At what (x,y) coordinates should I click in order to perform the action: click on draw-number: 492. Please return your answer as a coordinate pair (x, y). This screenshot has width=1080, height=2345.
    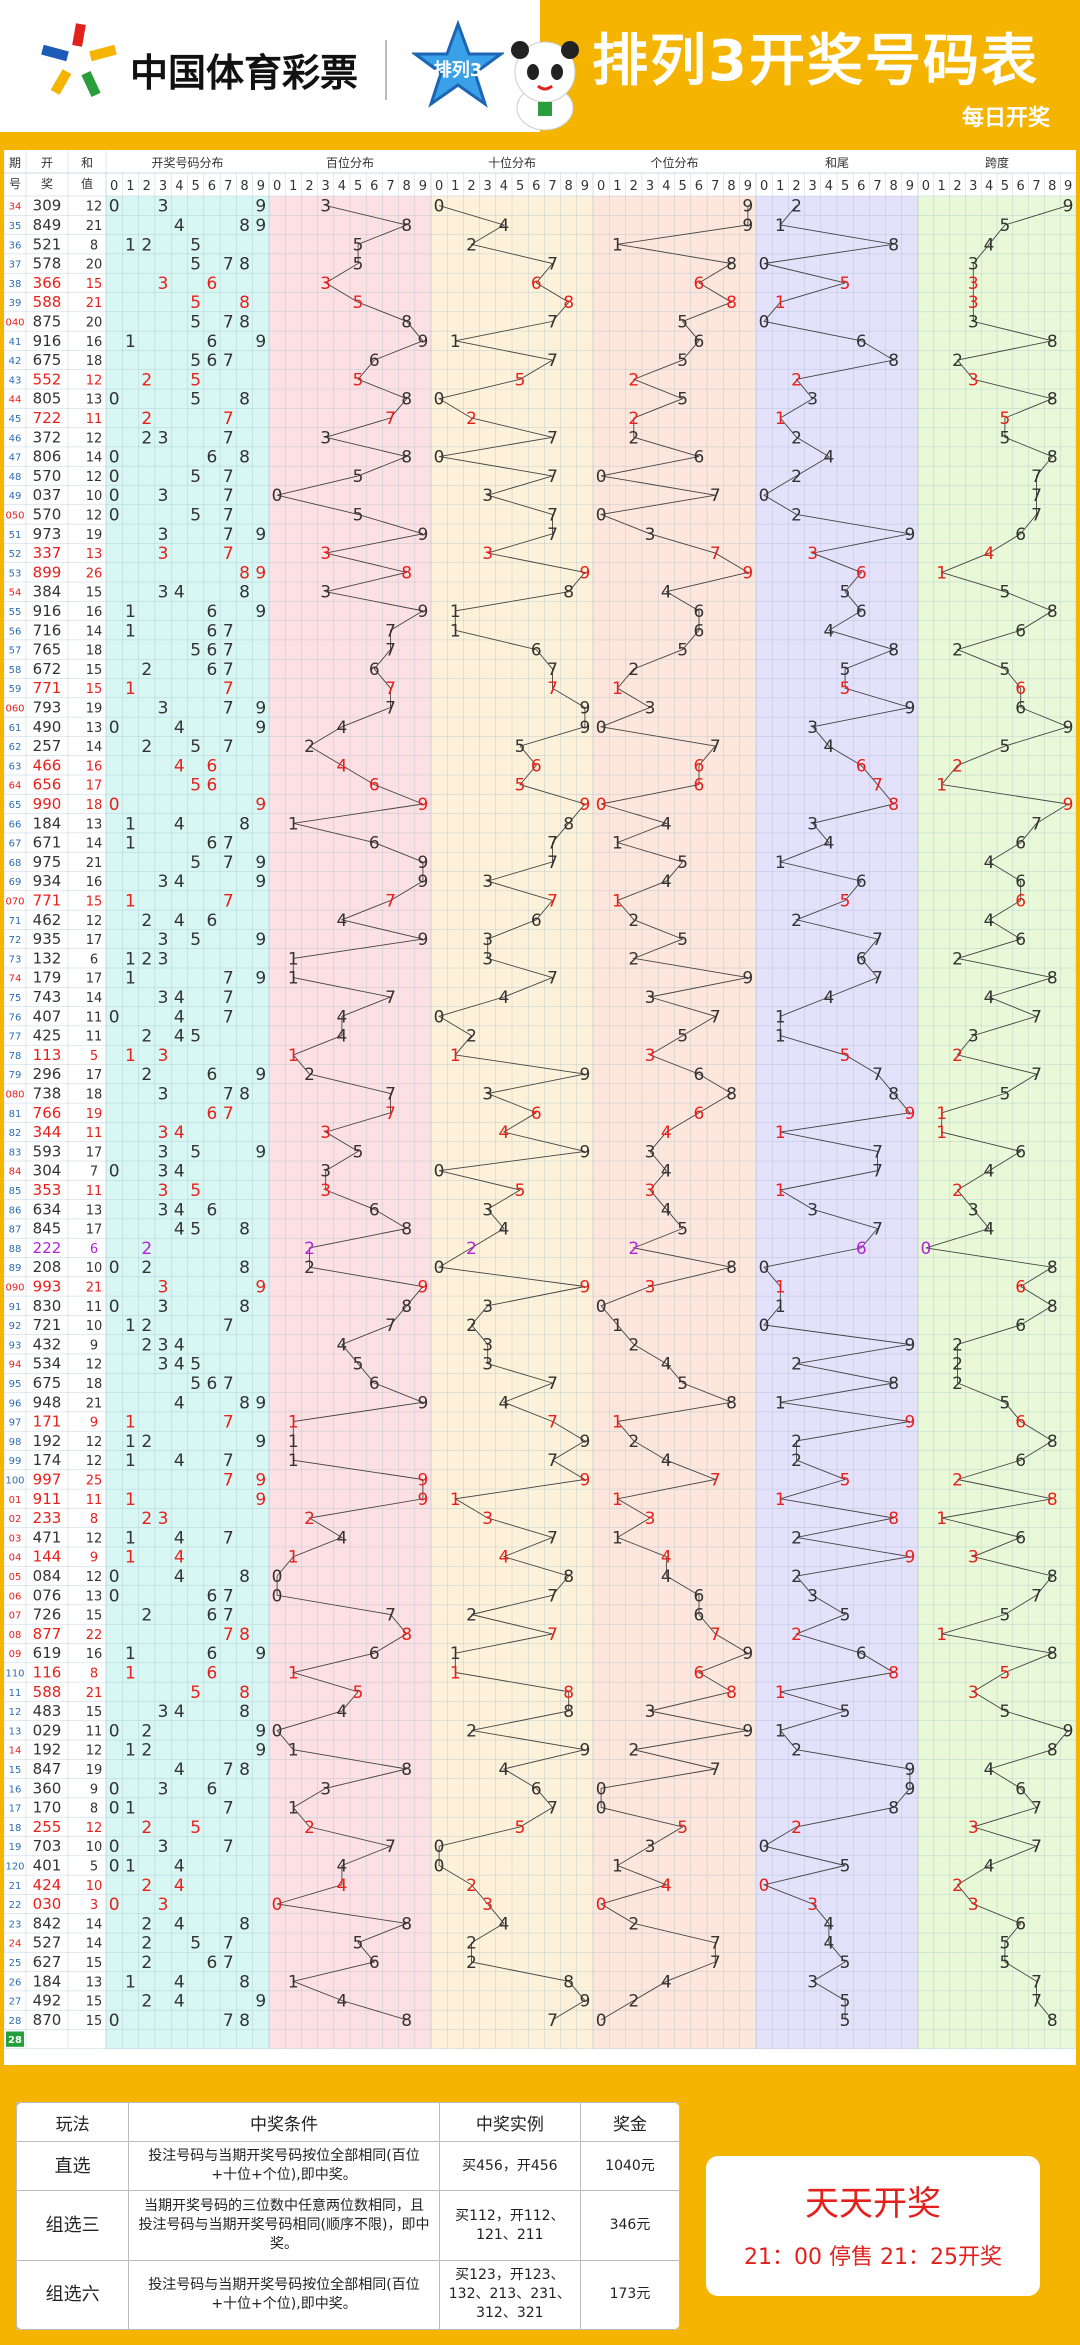
    Looking at the image, I should click on (47, 2001).